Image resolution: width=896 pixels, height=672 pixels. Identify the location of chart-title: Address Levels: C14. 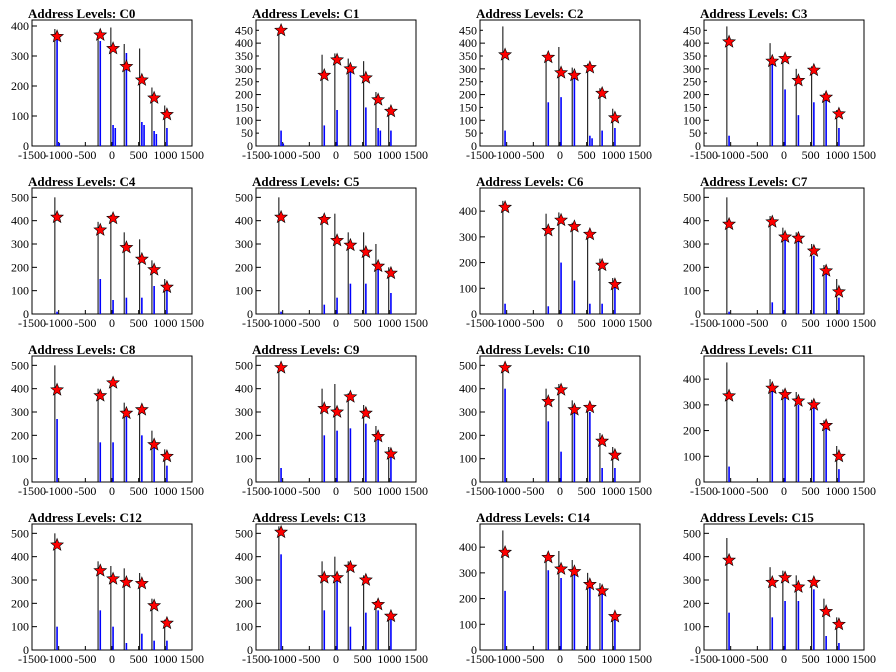
(533, 517).